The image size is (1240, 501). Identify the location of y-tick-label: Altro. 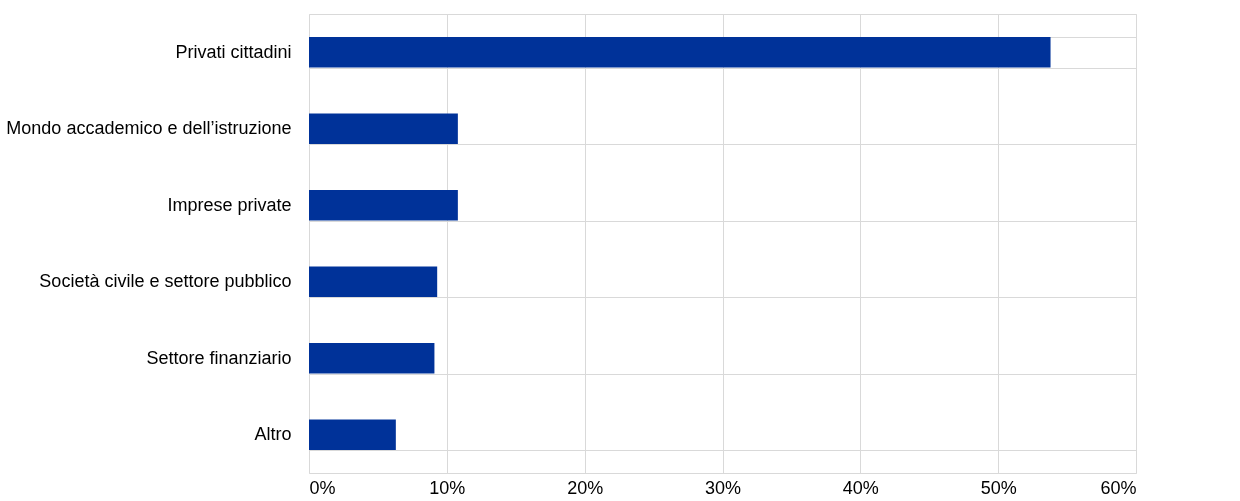
(273, 434).